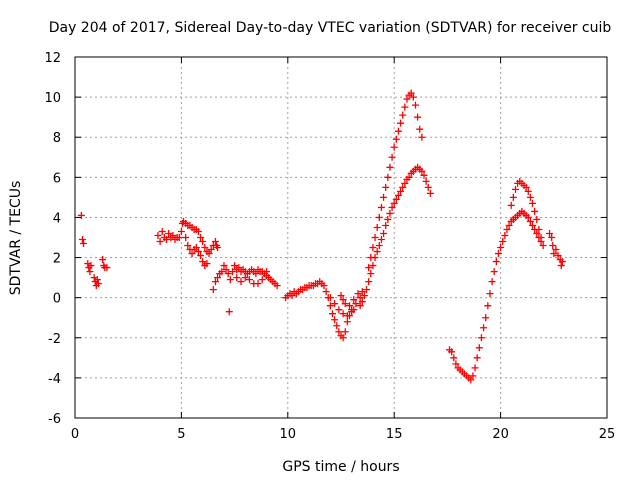 The image size is (640, 480). Describe the element at coordinates (52, 58) in the screenshot. I see `y-tick-label: 12` at that location.